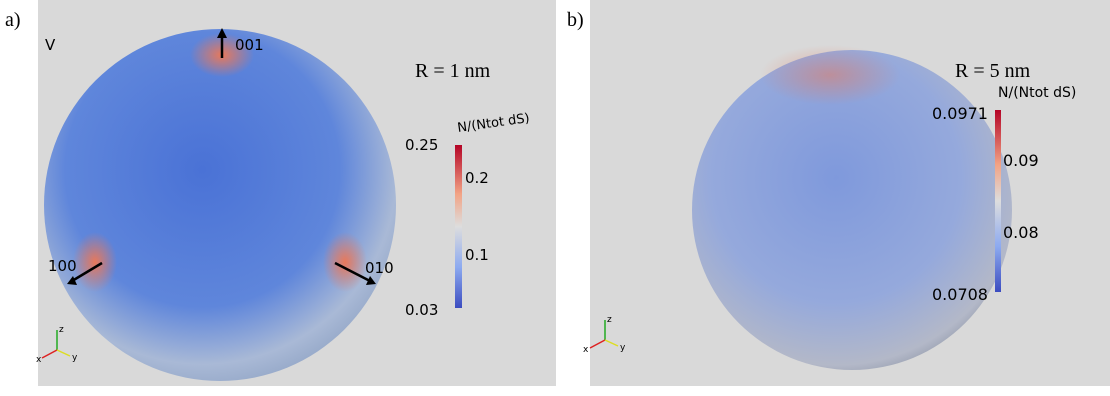  Describe the element at coordinates (1037, 93) in the screenshot. I see `colorbar-title: N/(Ntot dS)` at that location.